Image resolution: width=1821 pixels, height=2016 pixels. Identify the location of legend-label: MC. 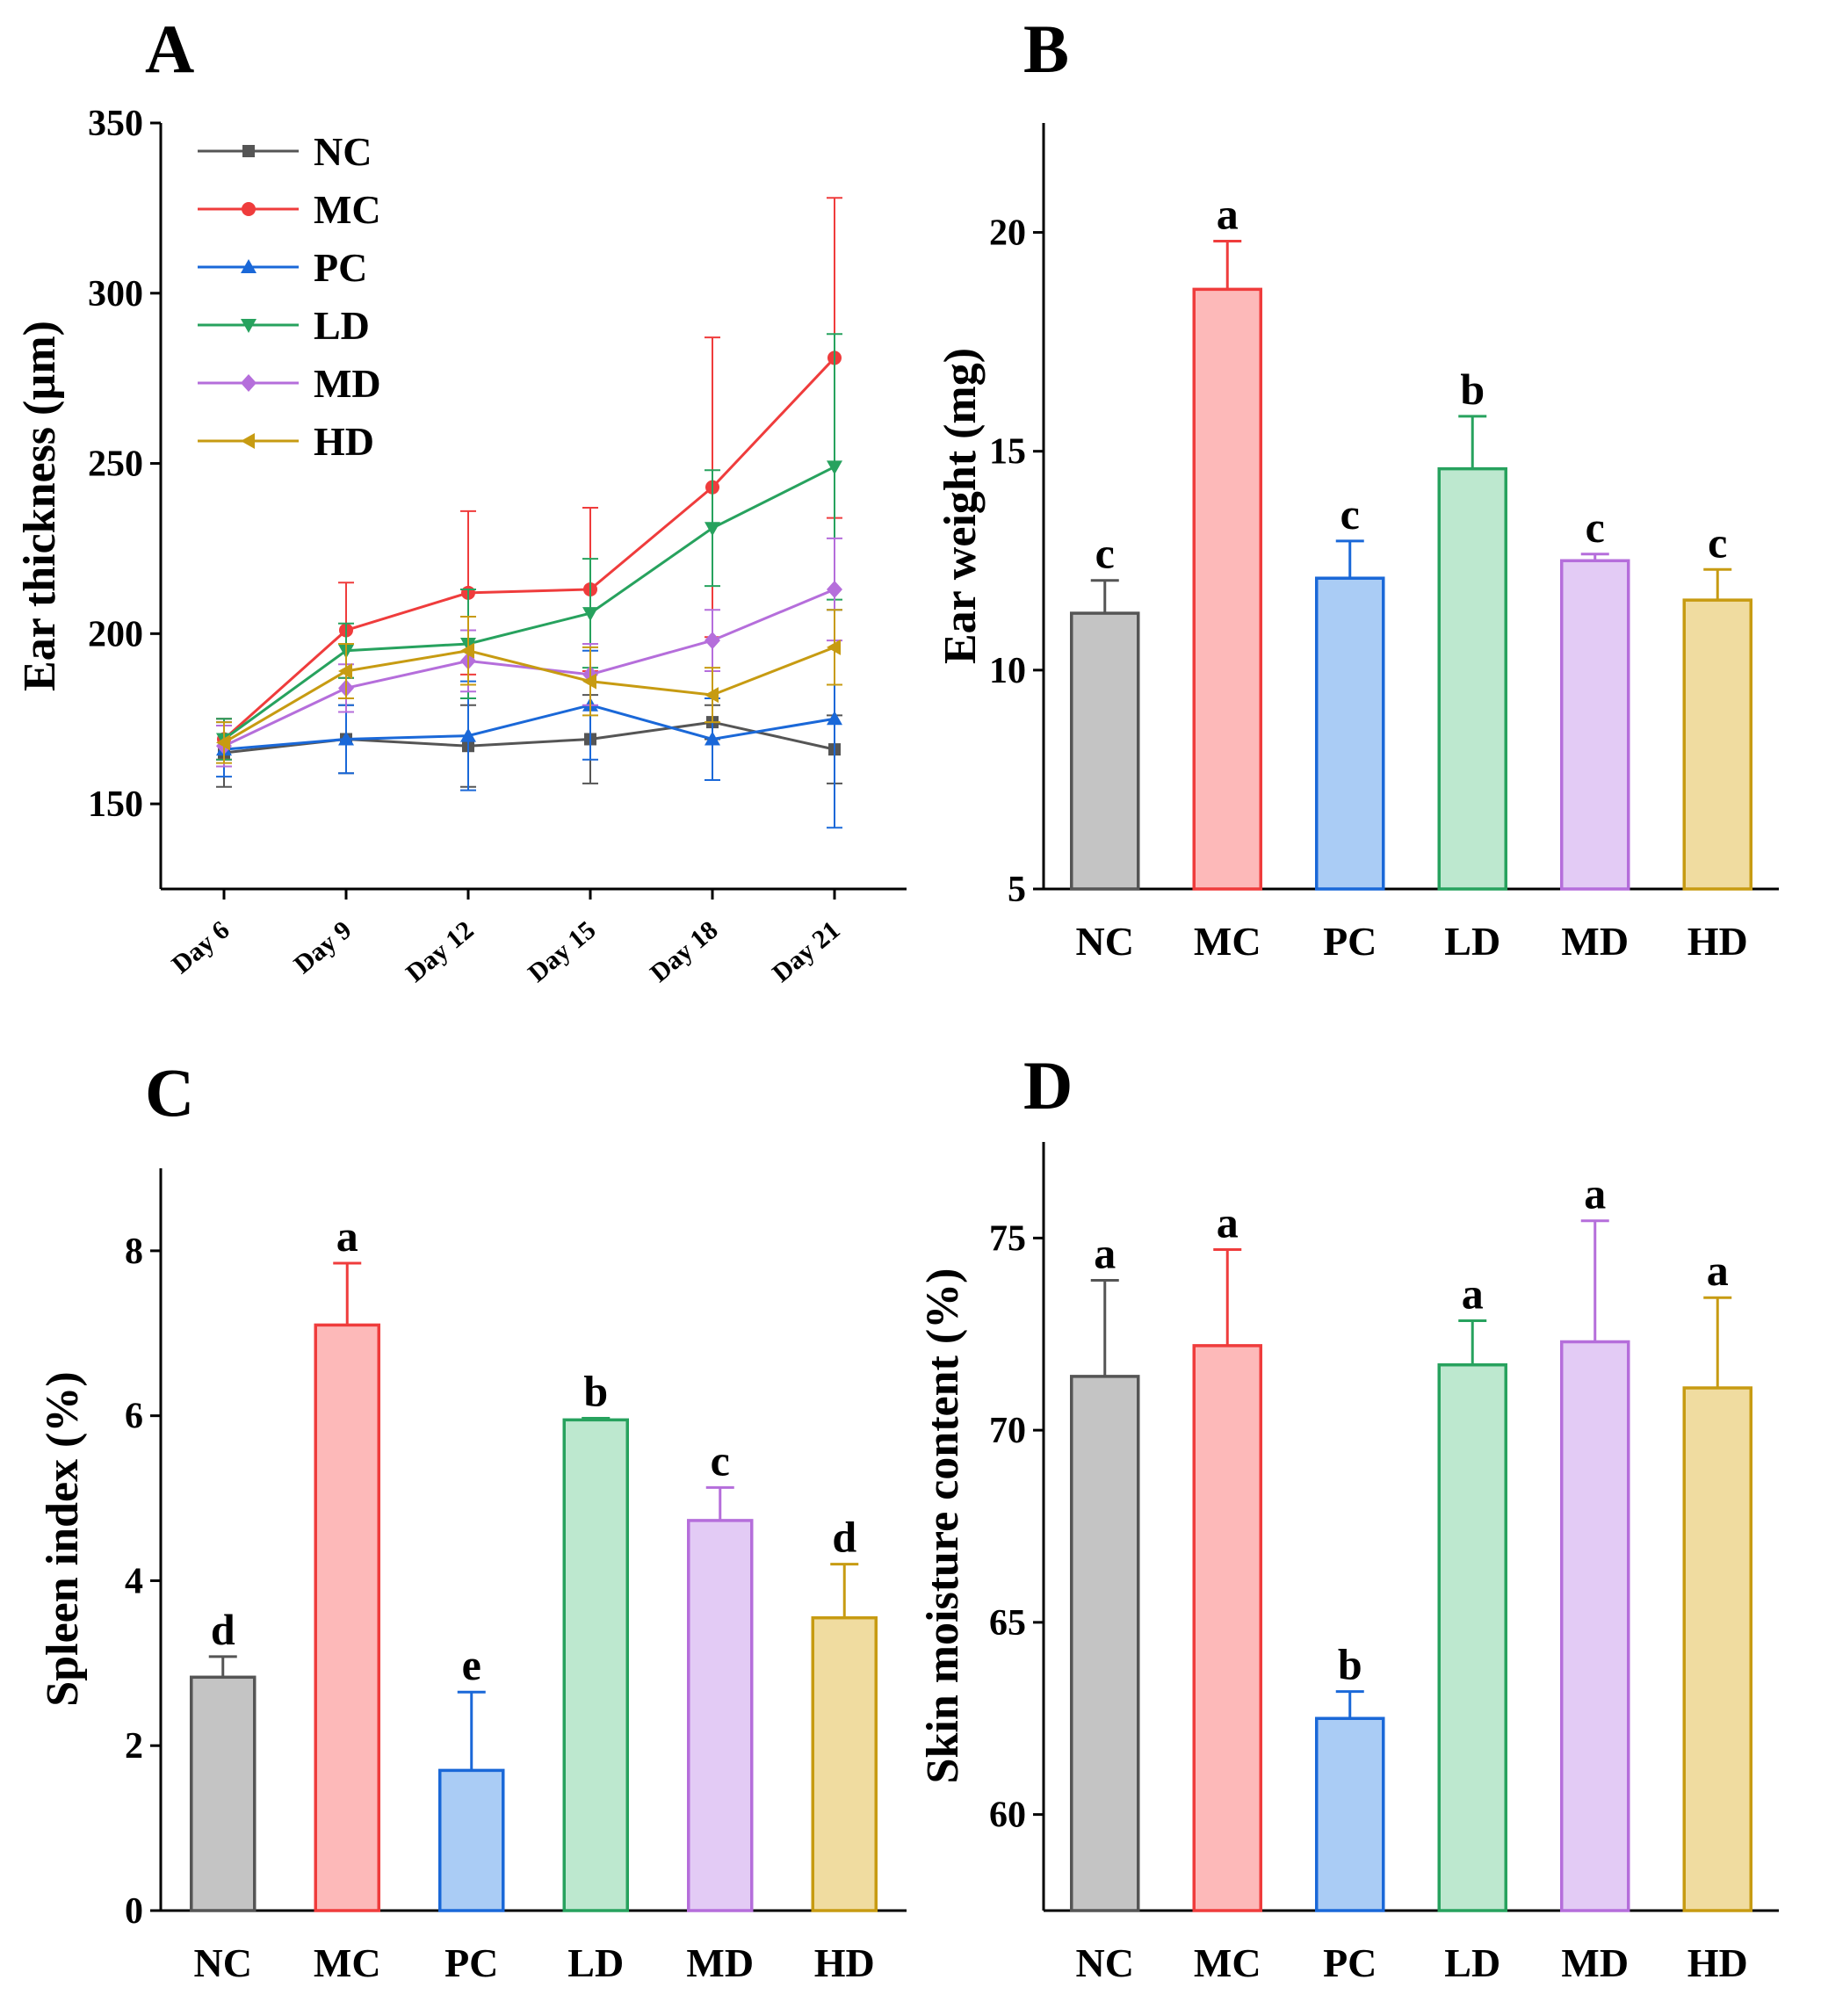
(348, 209).